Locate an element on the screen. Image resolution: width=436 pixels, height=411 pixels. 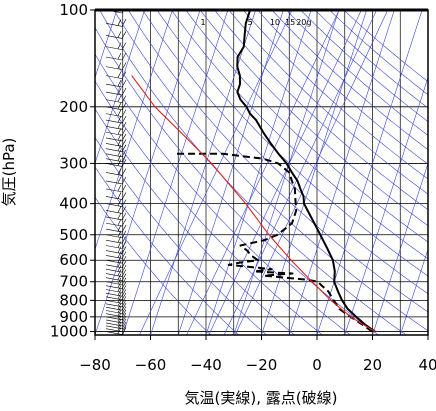
y-tick-label: 800 is located at coordinates (73, 300).